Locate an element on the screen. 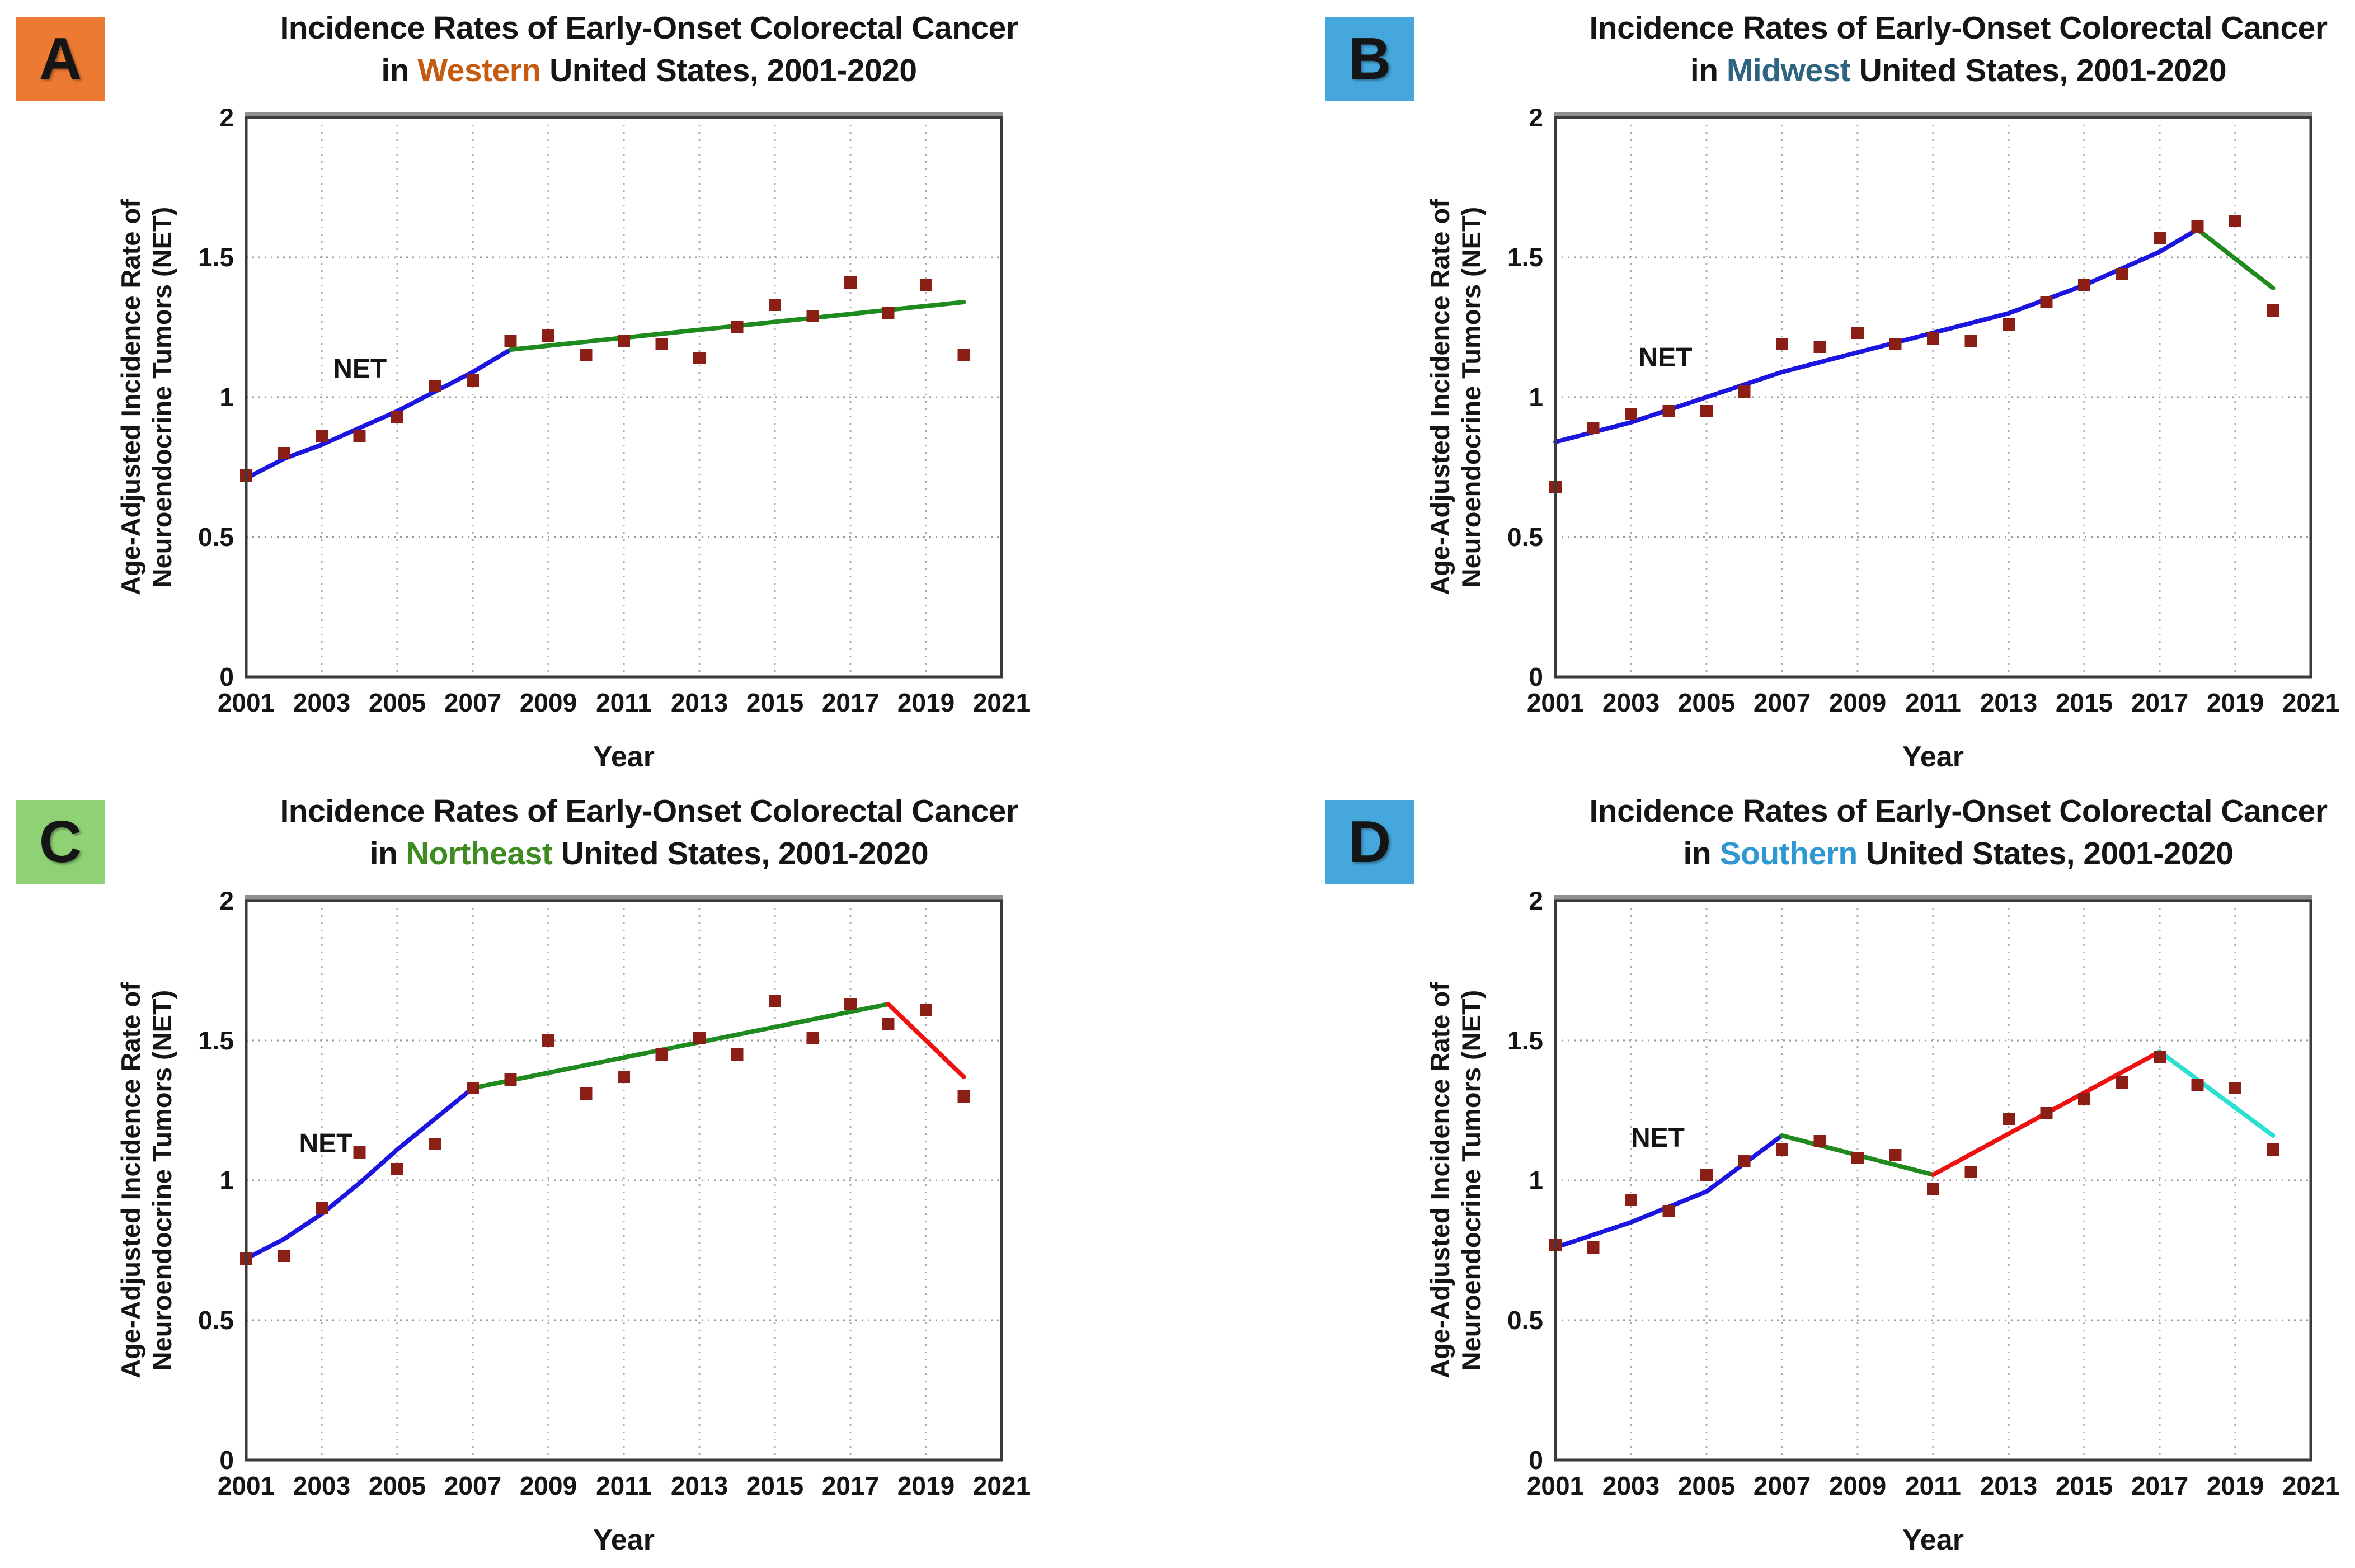  title-region: Western is located at coordinates (479, 70).